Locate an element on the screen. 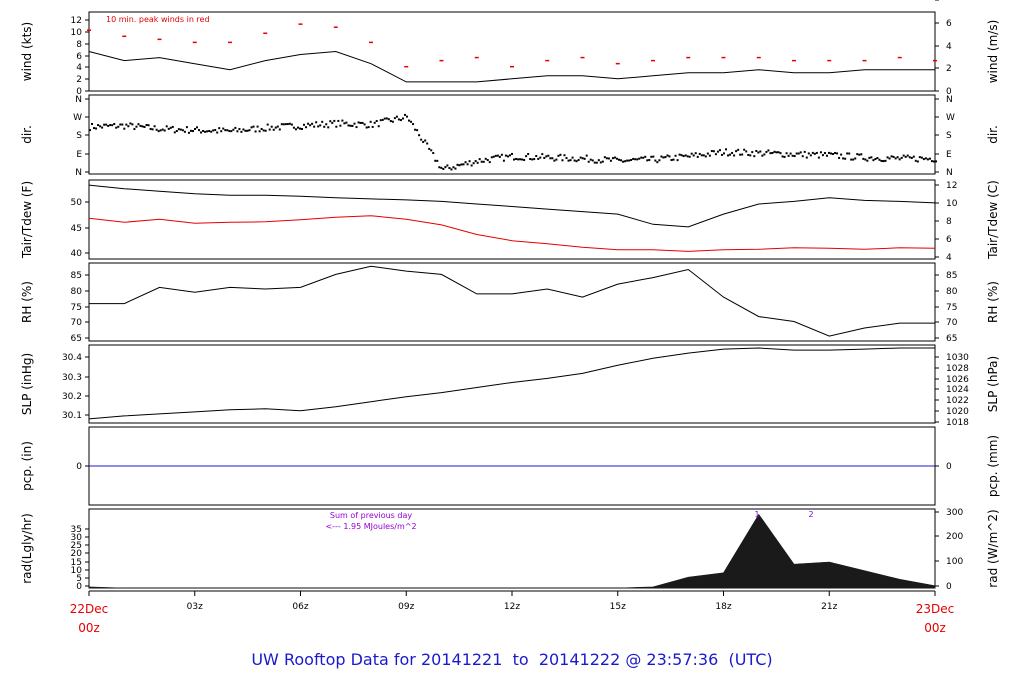 The height and width of the screenshot is (700, 1024). panel-frame-slp is located at coordinates (512, 384).